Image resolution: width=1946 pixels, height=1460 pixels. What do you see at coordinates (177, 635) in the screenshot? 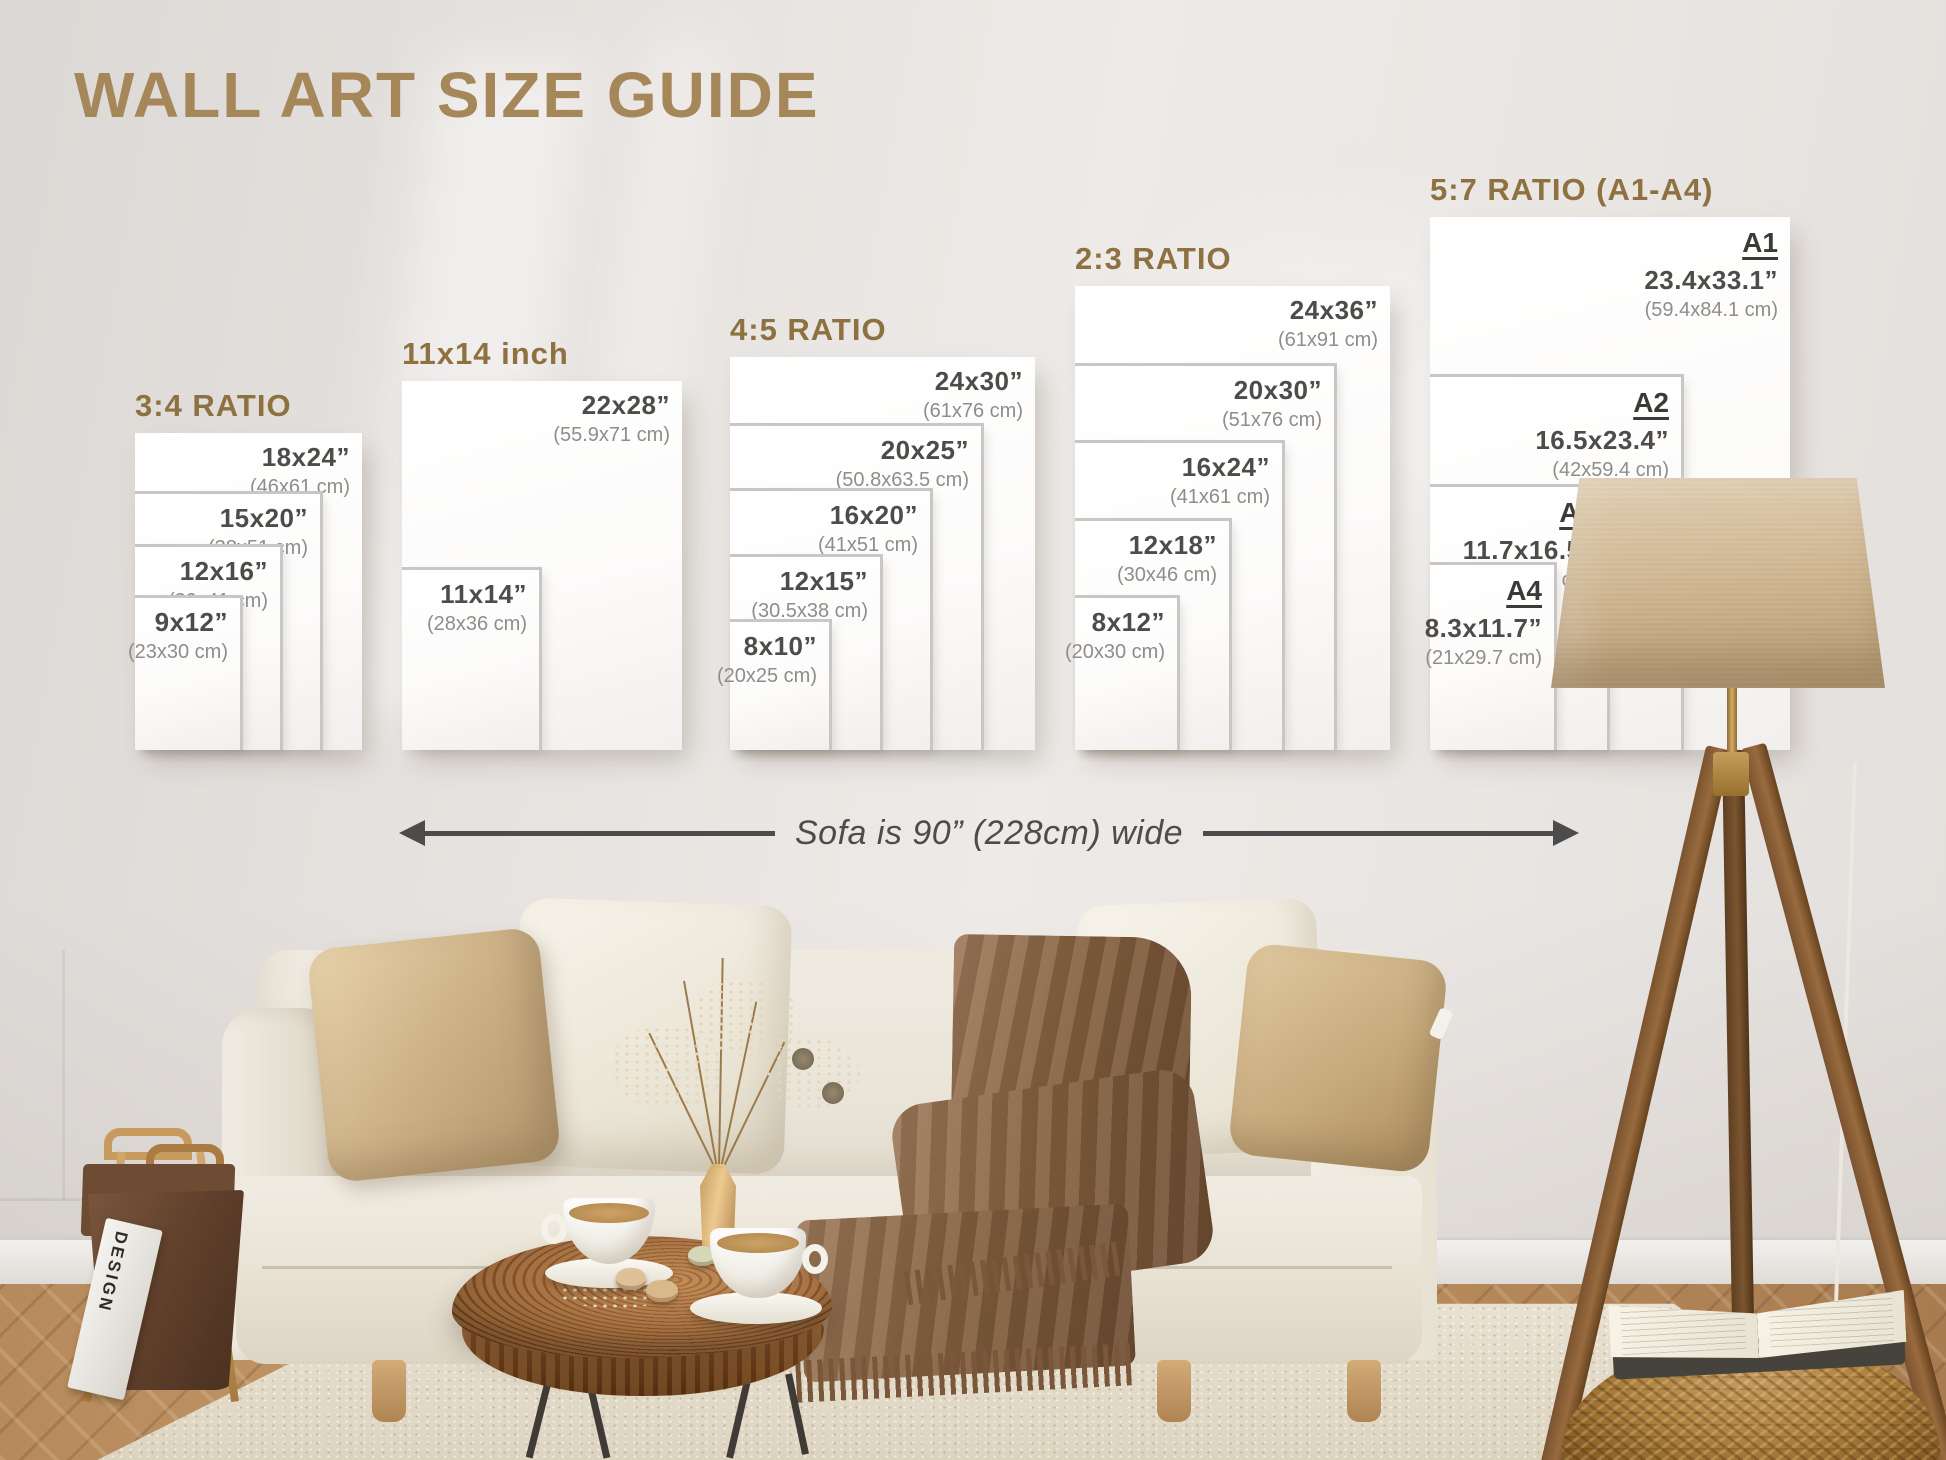
I see `frame-size-label: 9x12” (23x30 cm)` at bounding box center [177, 635].